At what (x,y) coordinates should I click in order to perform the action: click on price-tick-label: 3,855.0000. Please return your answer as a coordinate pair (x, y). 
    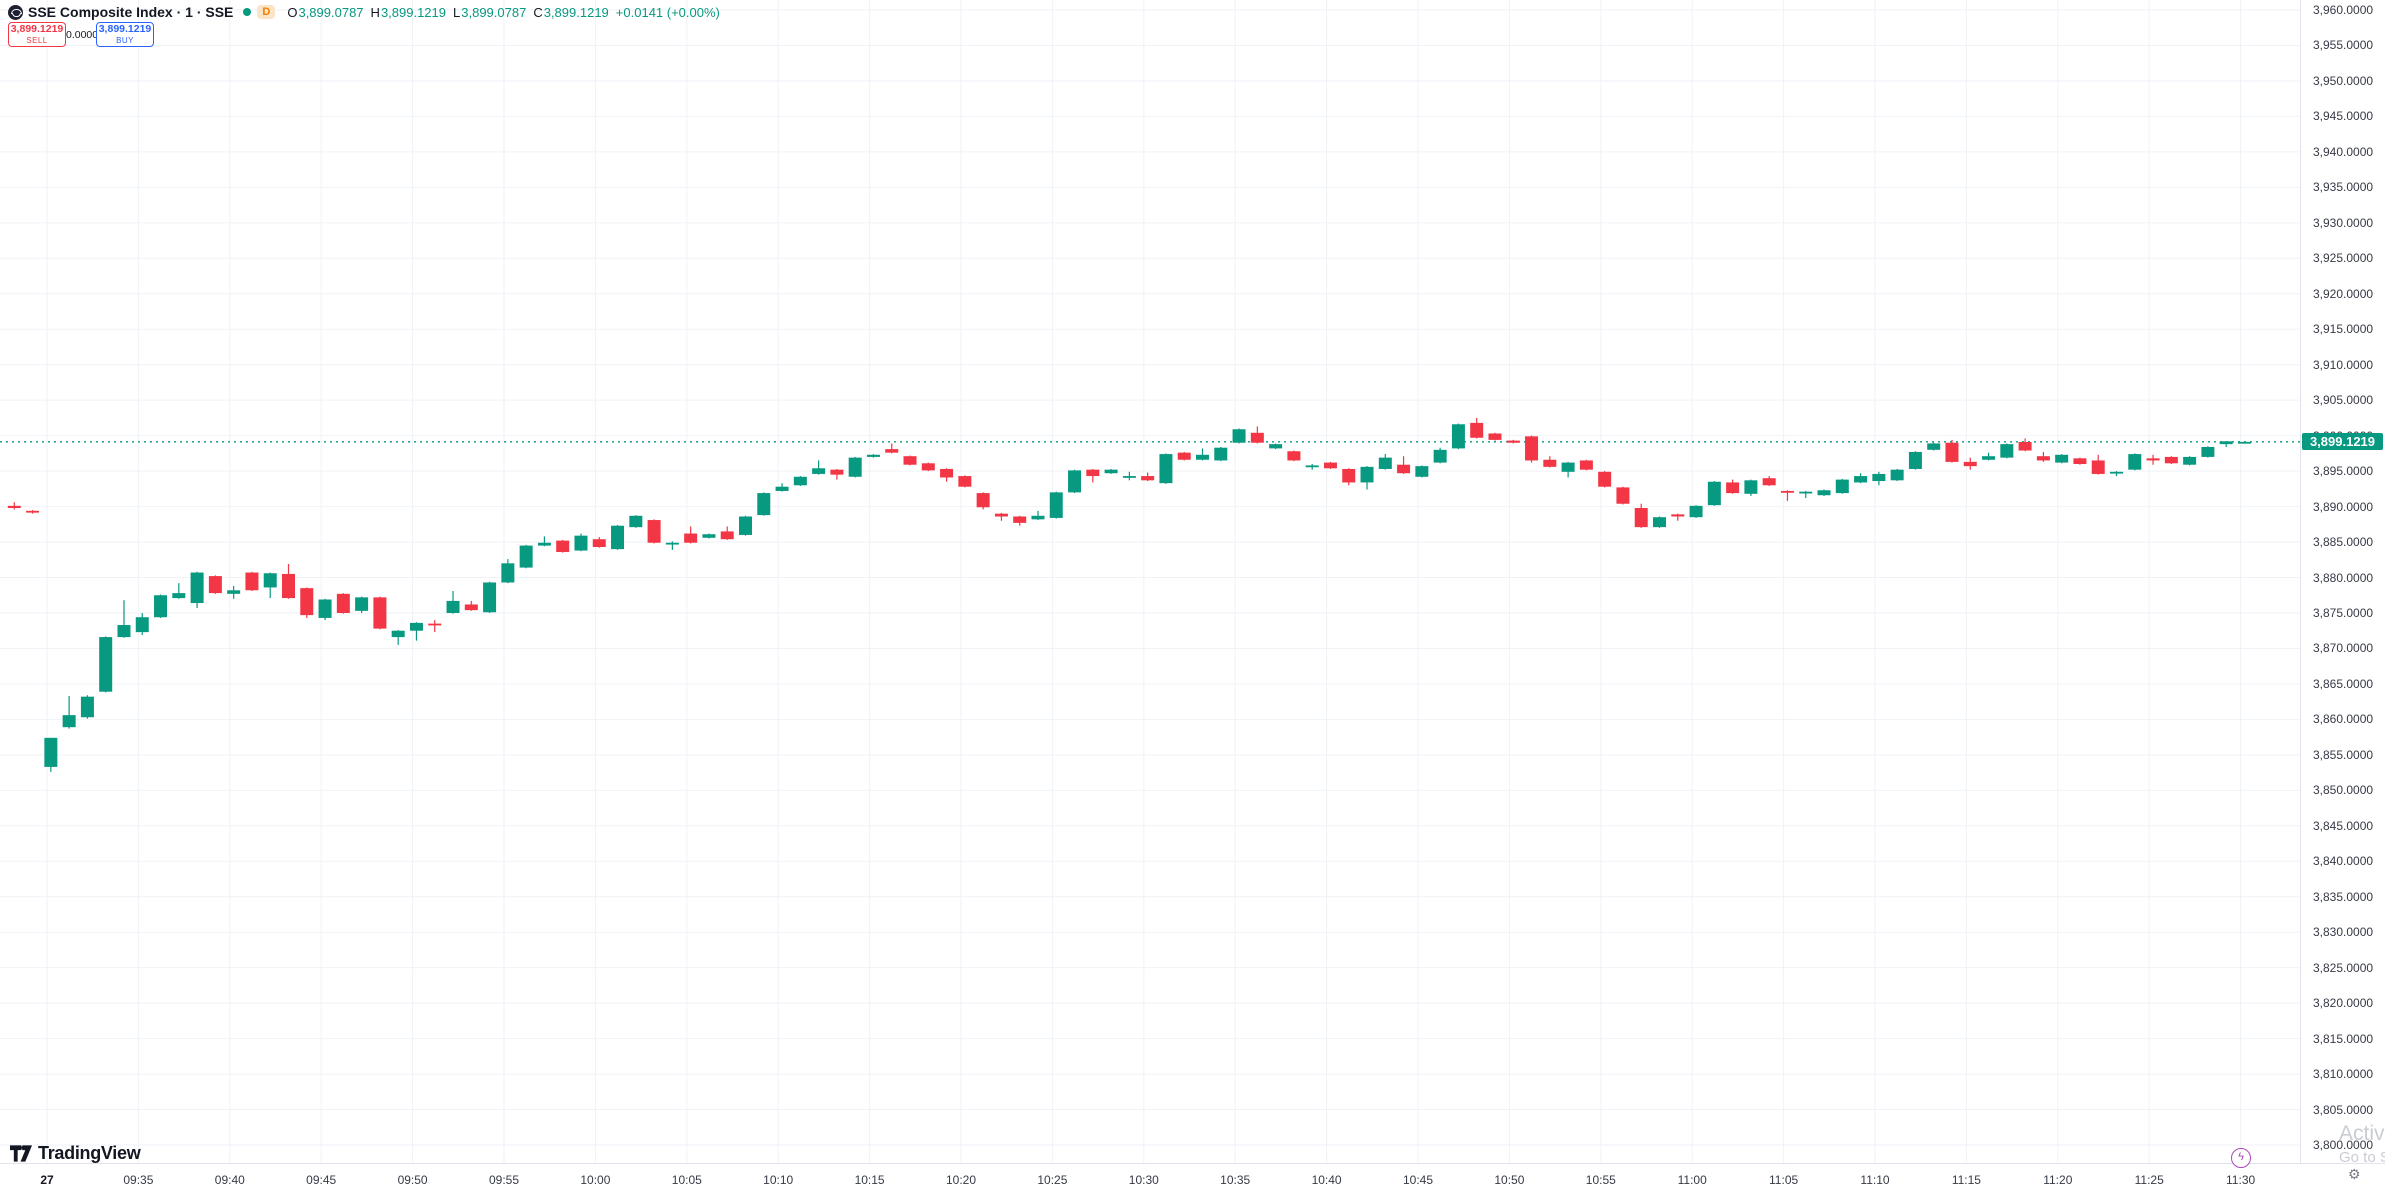
    Looking at the image, I should click on (2343, 754).